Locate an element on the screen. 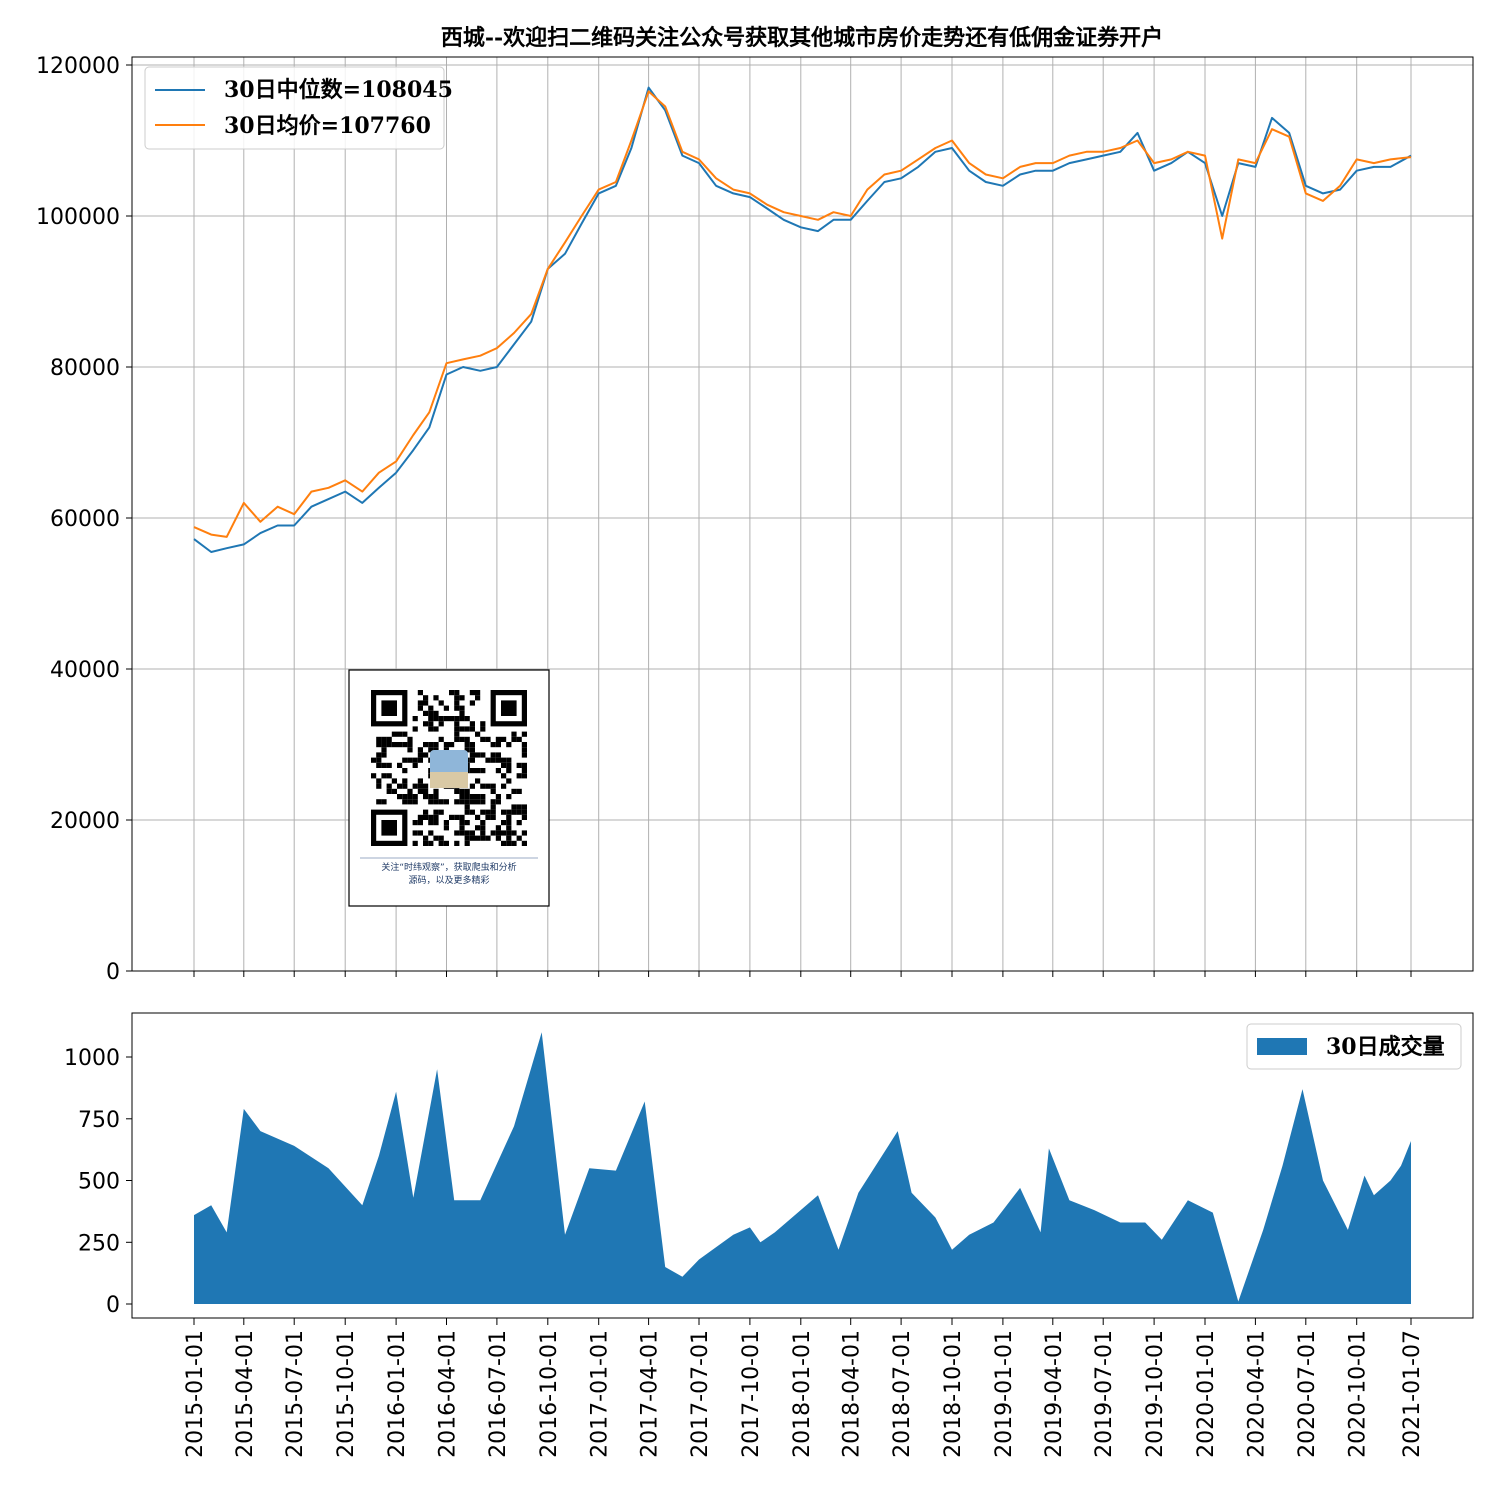 The image size is (1500, 1500). legend-label-median: 30日中位数=108045 is located at coordinates (338, 90).